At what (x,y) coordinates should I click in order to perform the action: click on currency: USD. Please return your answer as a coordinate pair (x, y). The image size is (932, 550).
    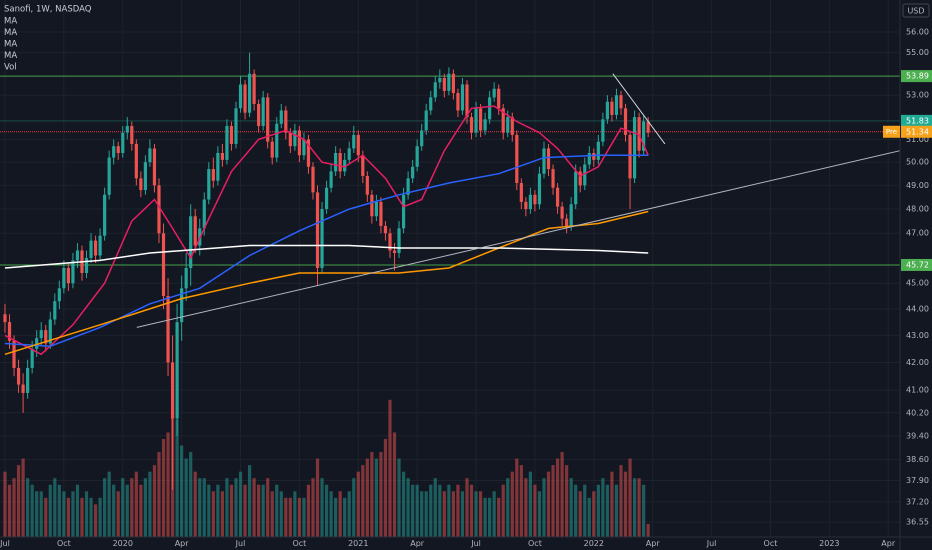
    Looking at the image, I should click on (915, 11).